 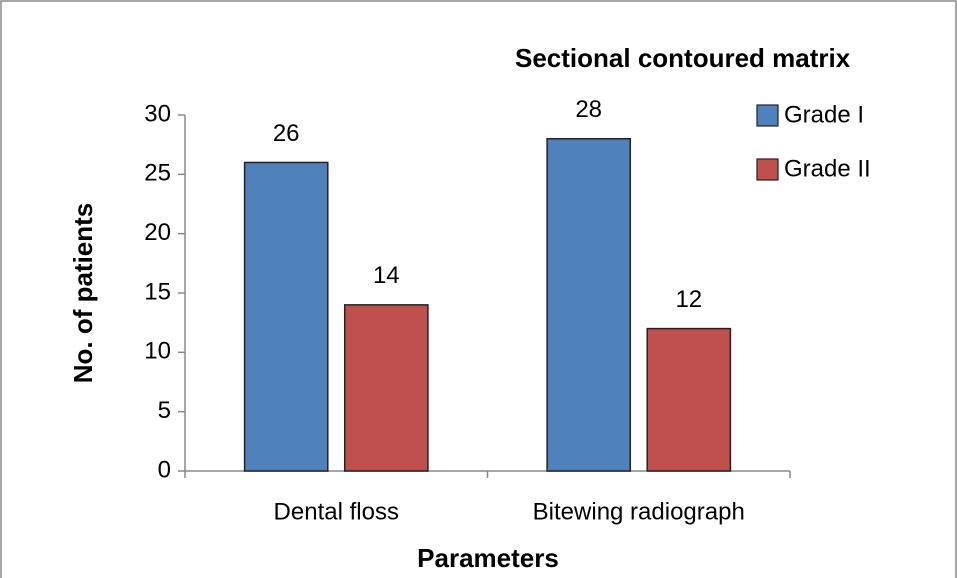 What do you see at coordinates (639, 511) in the screenshot?
I see `x-tick-label: Bitewing radiograph` at bounding box center [639, 511].